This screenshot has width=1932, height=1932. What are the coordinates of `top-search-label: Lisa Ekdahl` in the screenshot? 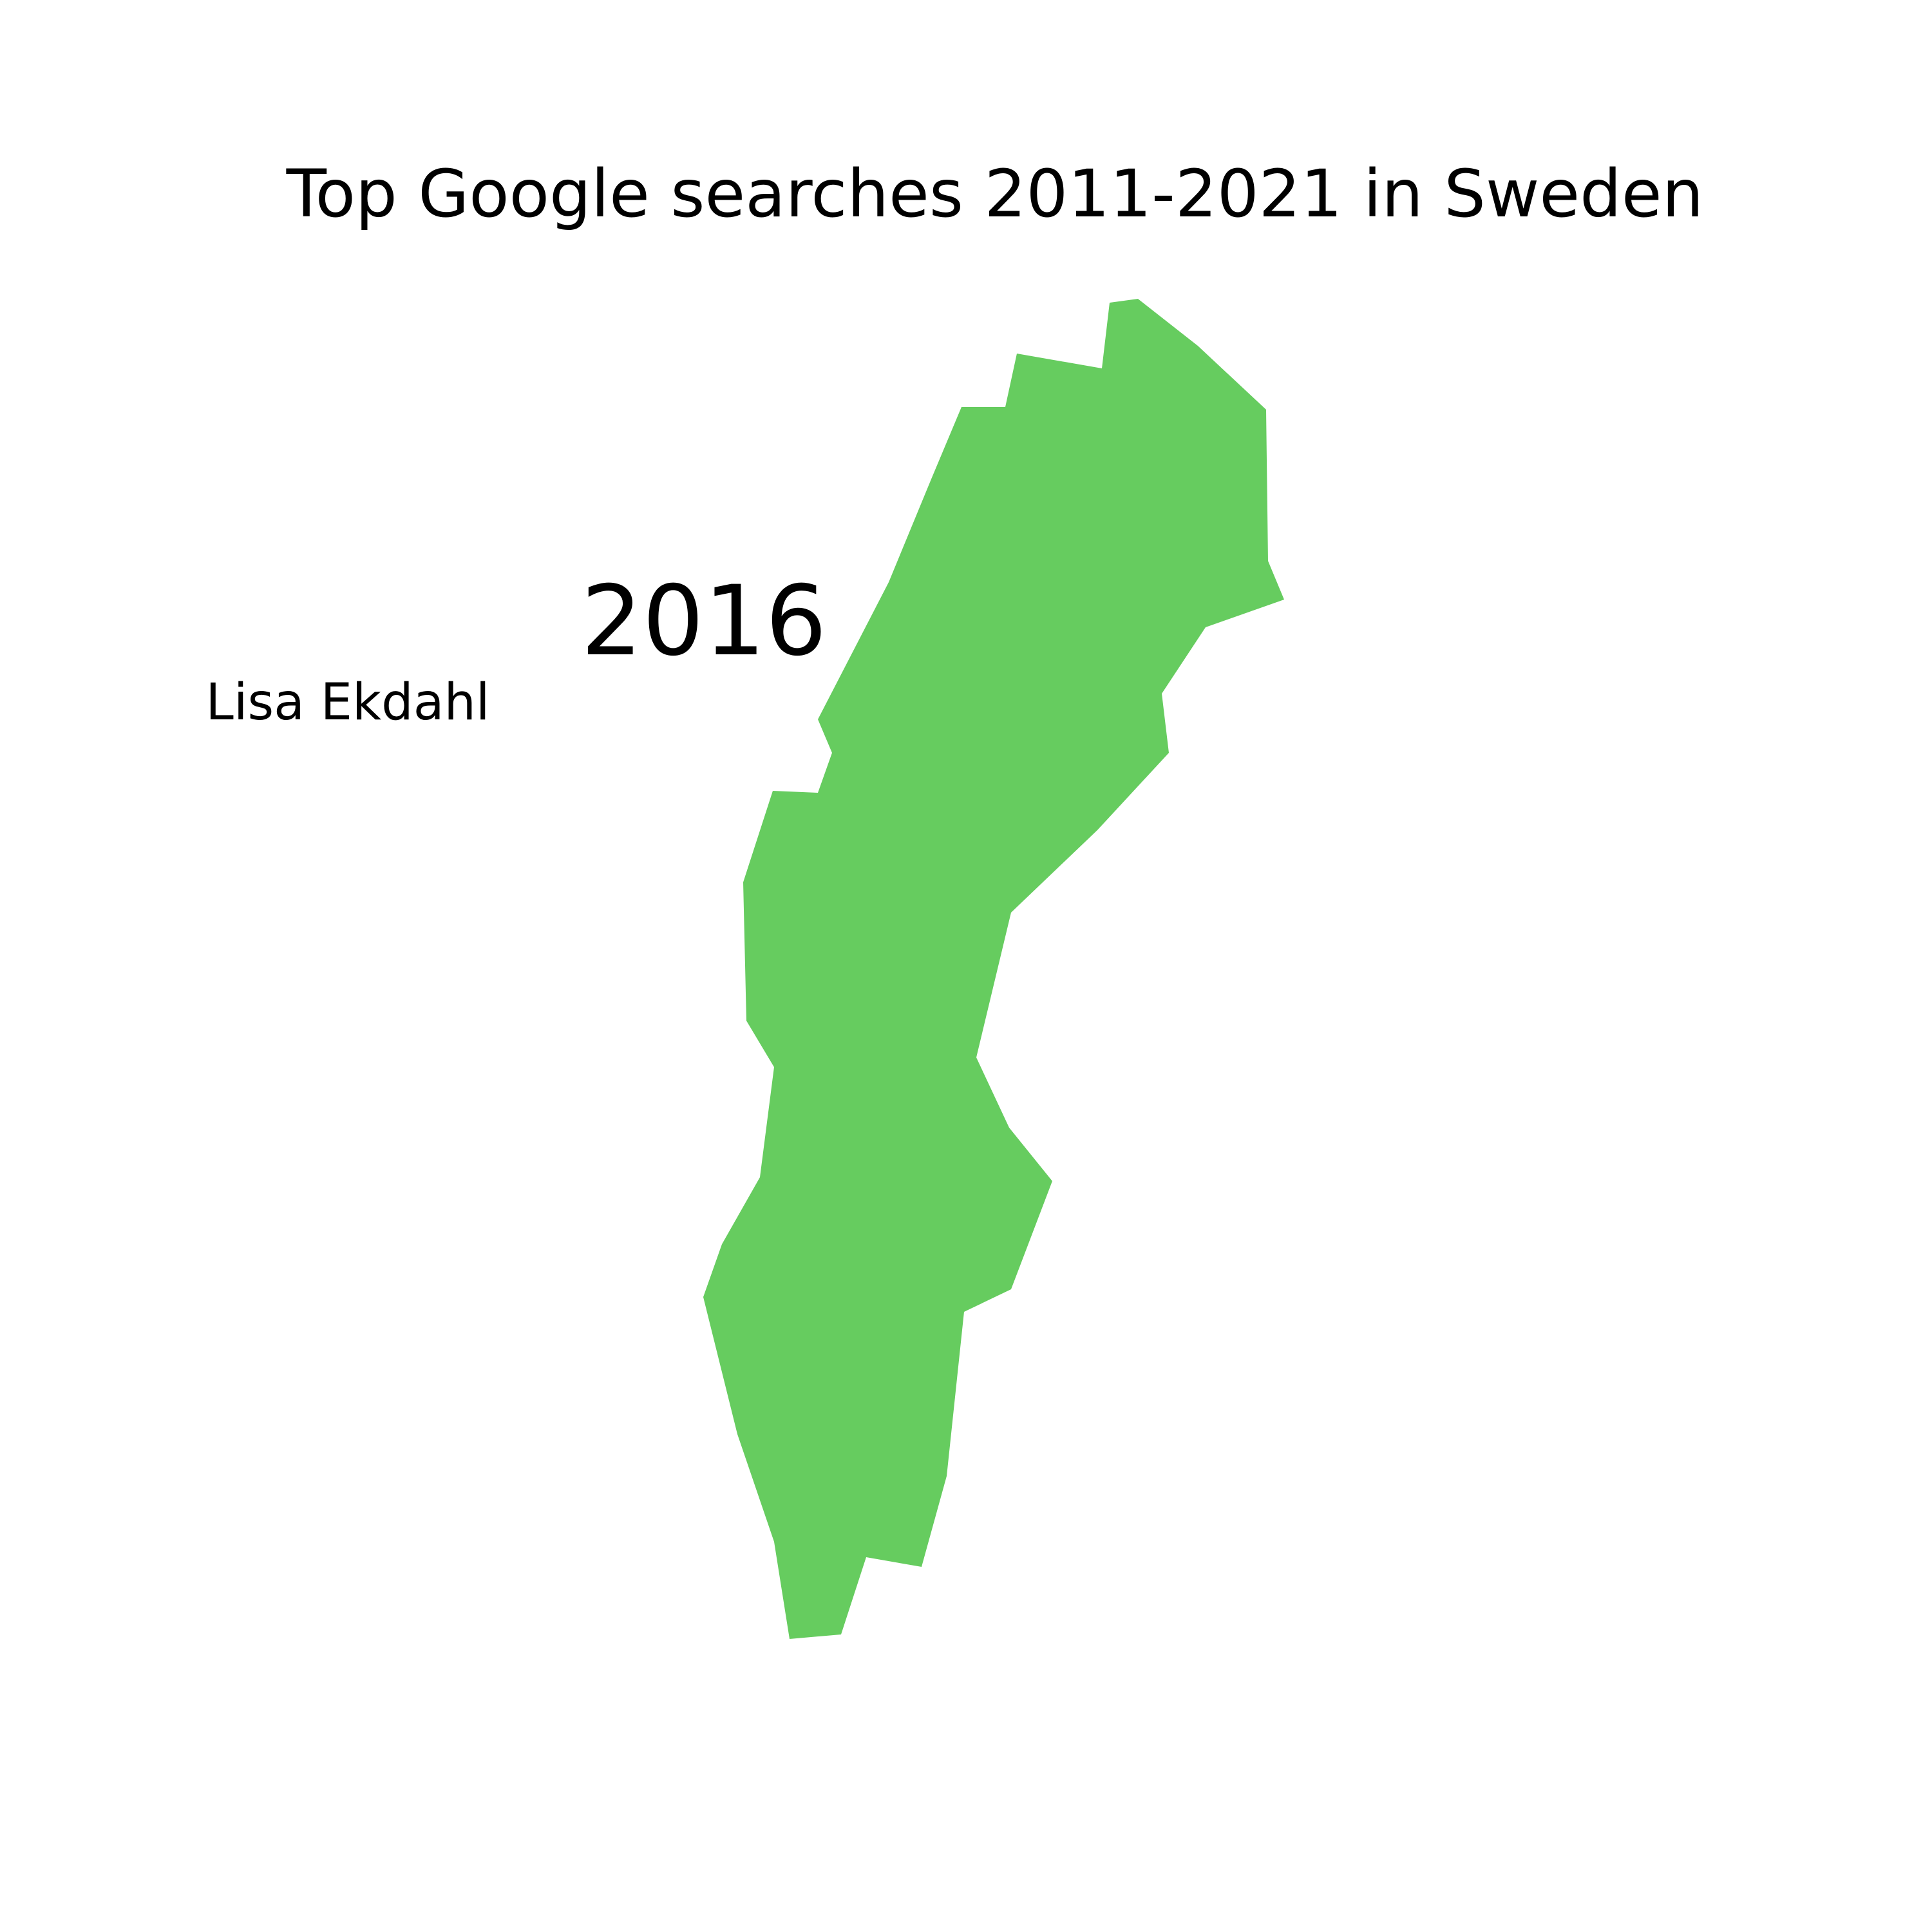 It's located at (347, 703).